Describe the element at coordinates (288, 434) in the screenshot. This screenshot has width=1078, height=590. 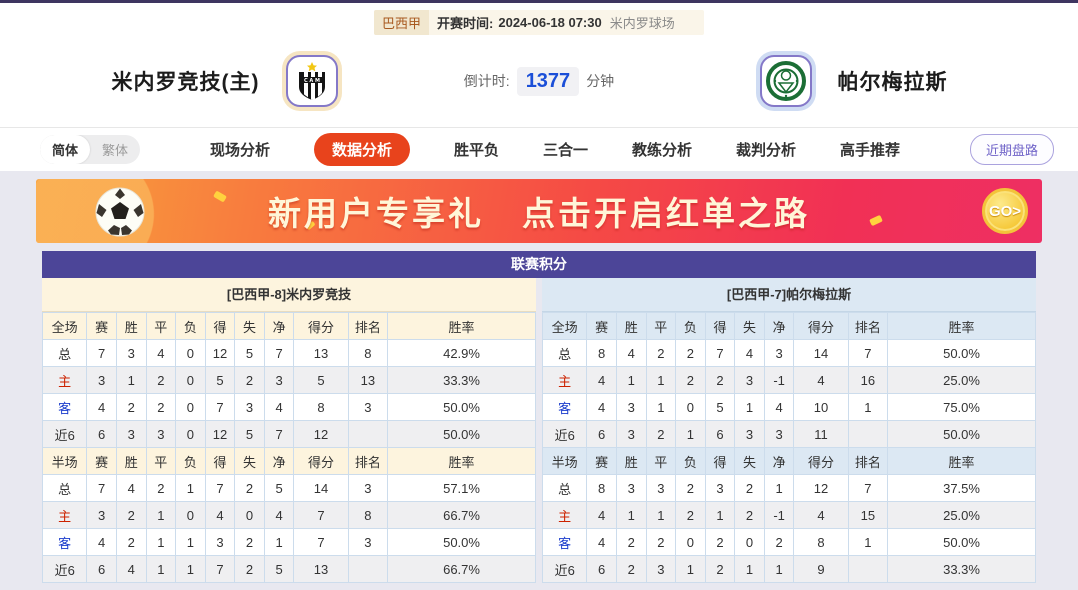
I see `table-row: 近6 6 3 3 0 12 5 7 12 50.0%` at that location.